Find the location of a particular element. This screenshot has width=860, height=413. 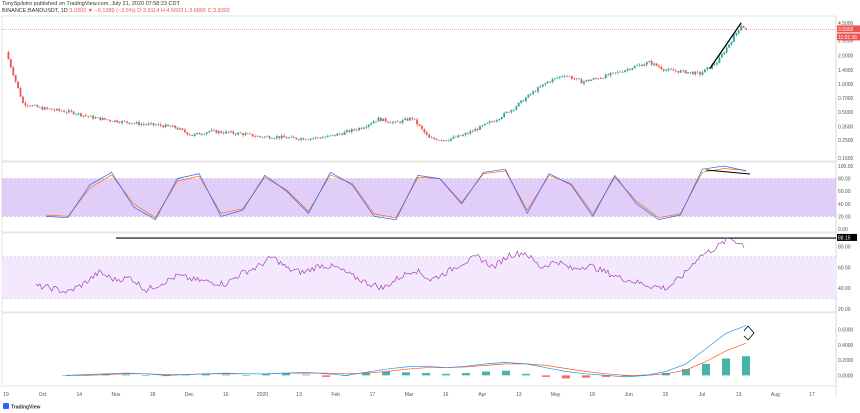

time-tick-label: May is located at coordinates (556, 395).